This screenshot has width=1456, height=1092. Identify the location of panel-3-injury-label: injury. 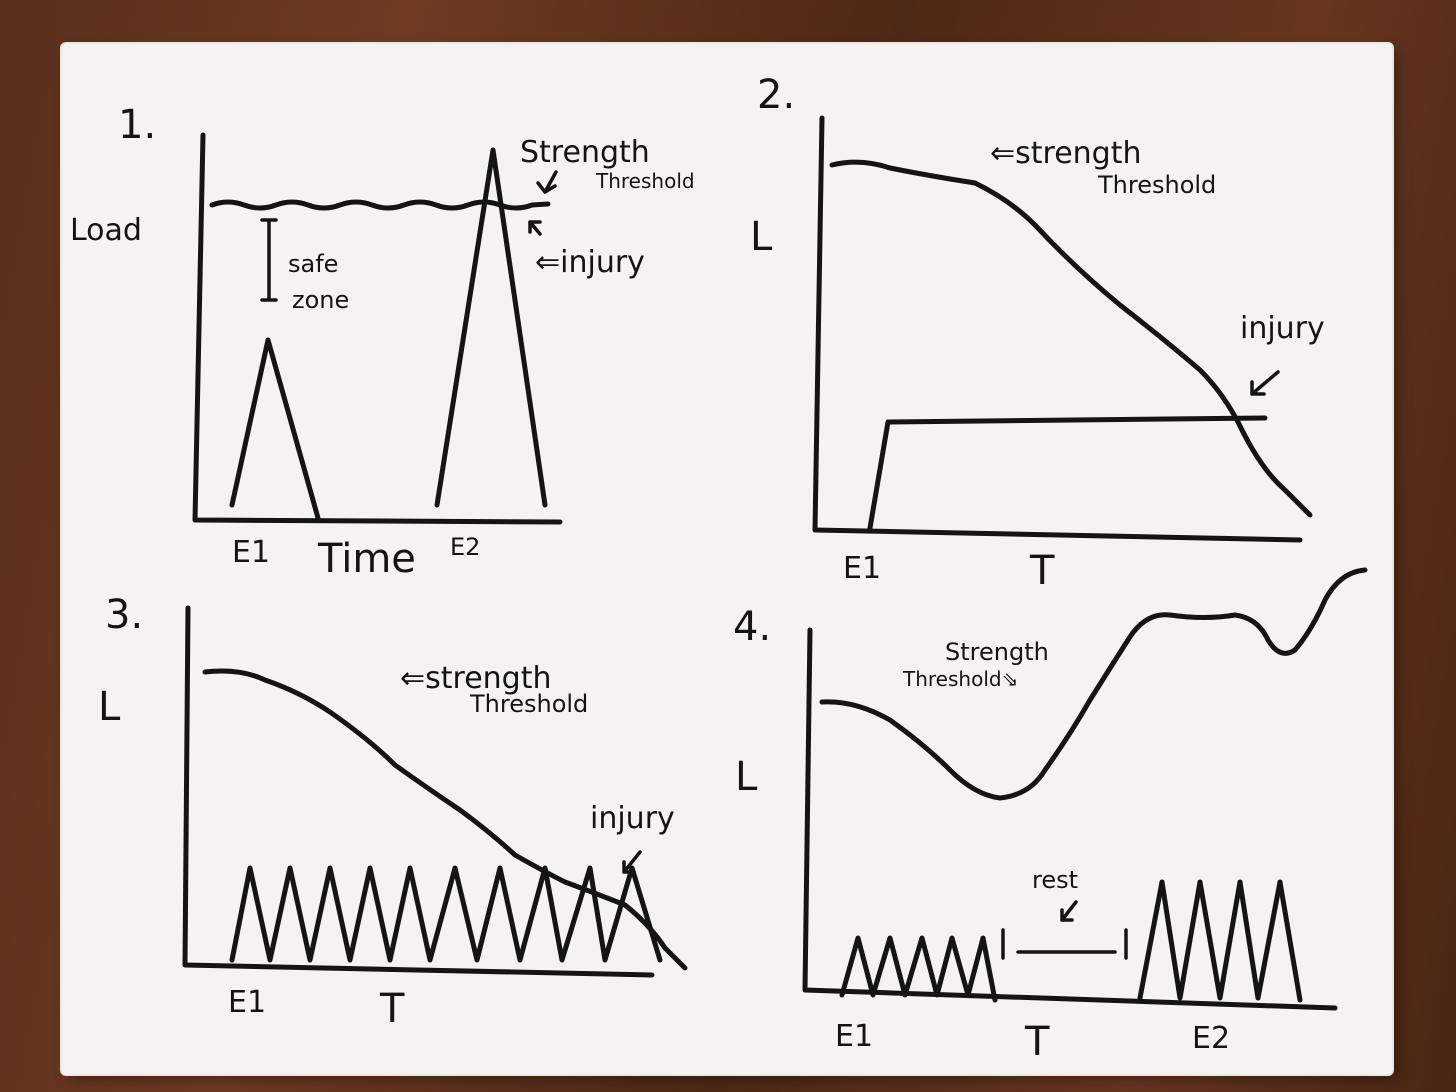
(632, 818).